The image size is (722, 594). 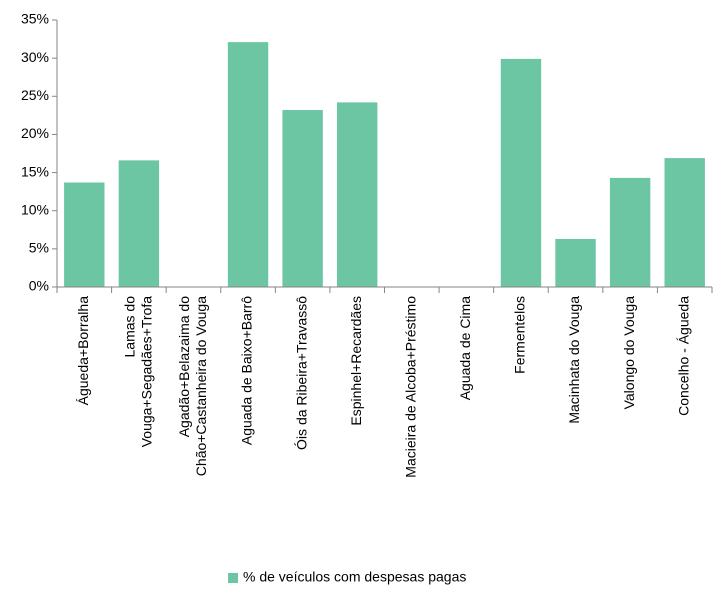 I want to click on y-tick-label: 0%, so click(x=39, y=286).